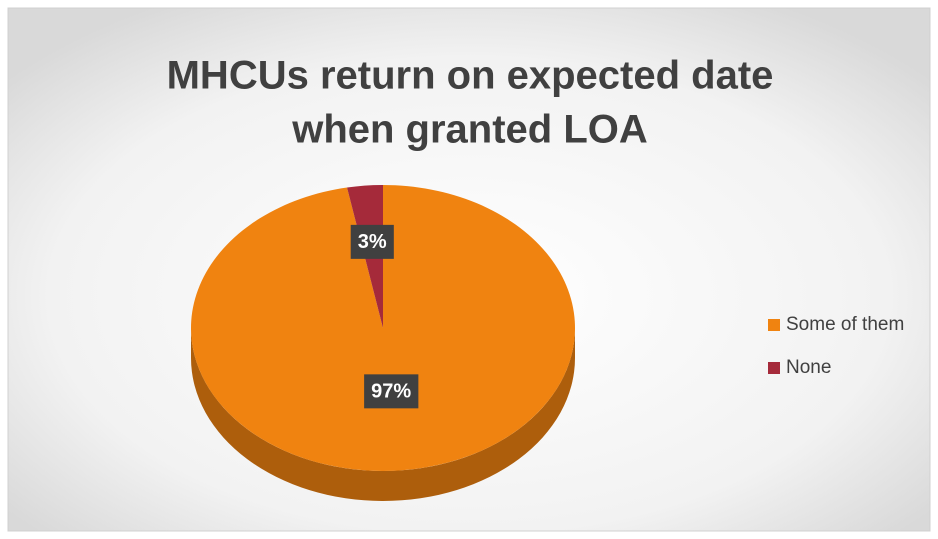 The image size is (938, 539). Describe the element at coordinates (470, 76) in the screenshot. I see `chart-title: MHCUs return on expected date` at that location.